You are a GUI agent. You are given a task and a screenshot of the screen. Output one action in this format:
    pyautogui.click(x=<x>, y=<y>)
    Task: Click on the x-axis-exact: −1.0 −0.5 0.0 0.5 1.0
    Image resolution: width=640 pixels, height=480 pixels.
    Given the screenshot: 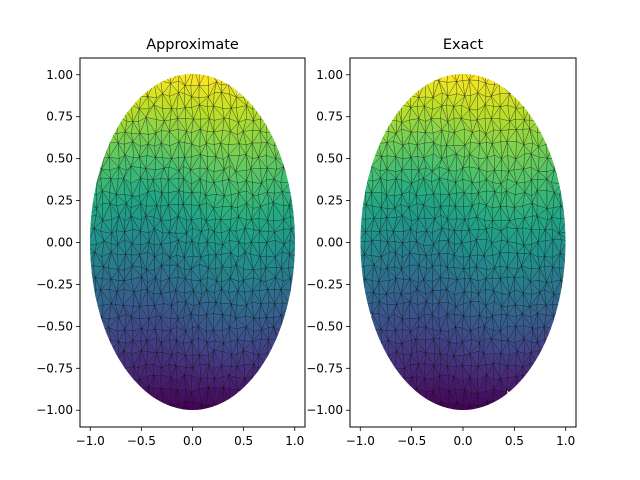 What is the action you would take?
    pyautogui.click(x=460, y=437)
    